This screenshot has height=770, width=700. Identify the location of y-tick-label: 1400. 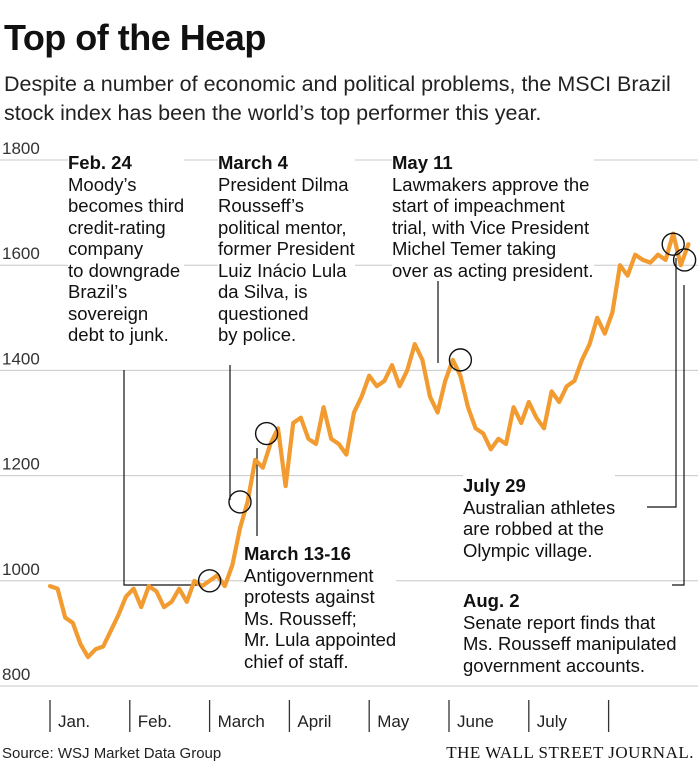
(21, 358).